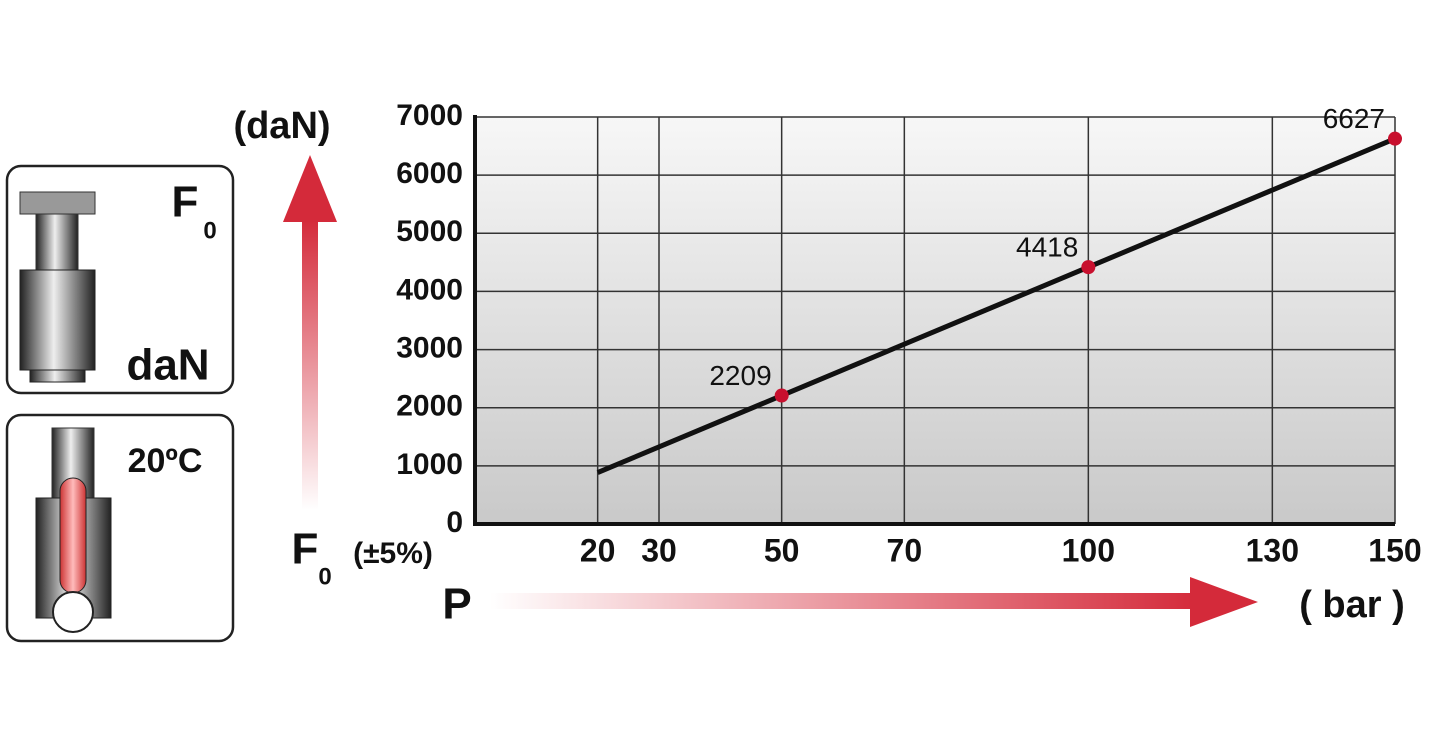 The image size is (1441, 750). Describe the element at coordinates (310, 365) in the screenshot. I see `y-arrow-shaft` at that location.